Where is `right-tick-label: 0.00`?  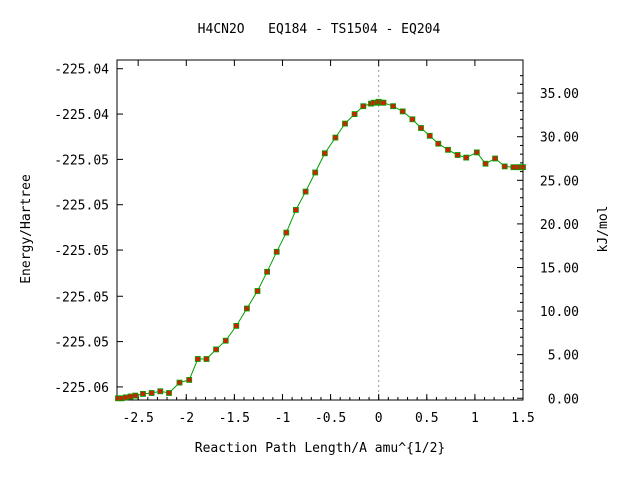 right-tick-label: 0.00 is located at coordinates (563, 399).